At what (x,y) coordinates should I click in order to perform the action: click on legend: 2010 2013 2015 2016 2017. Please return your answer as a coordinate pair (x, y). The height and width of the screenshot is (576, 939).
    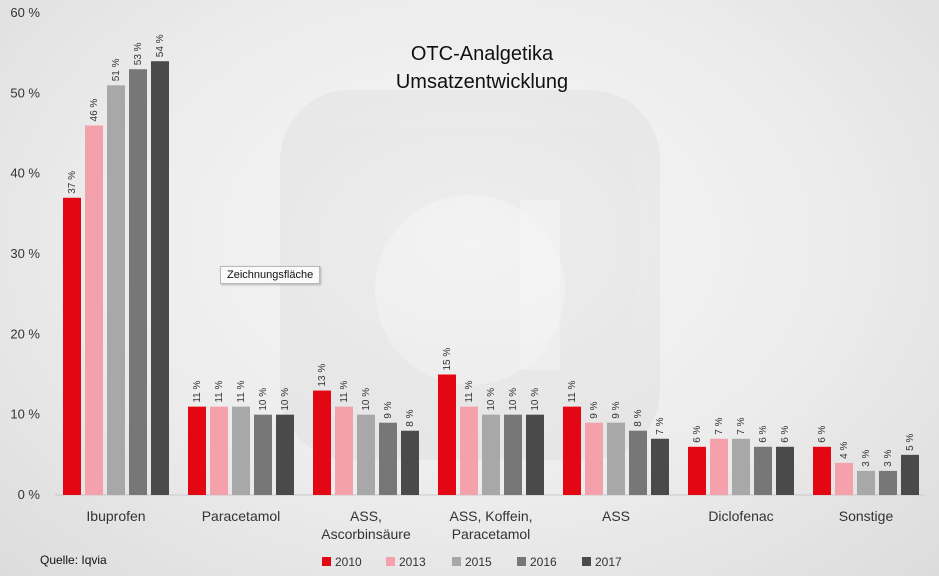
    Looking at the image, I should click on (472, 562).